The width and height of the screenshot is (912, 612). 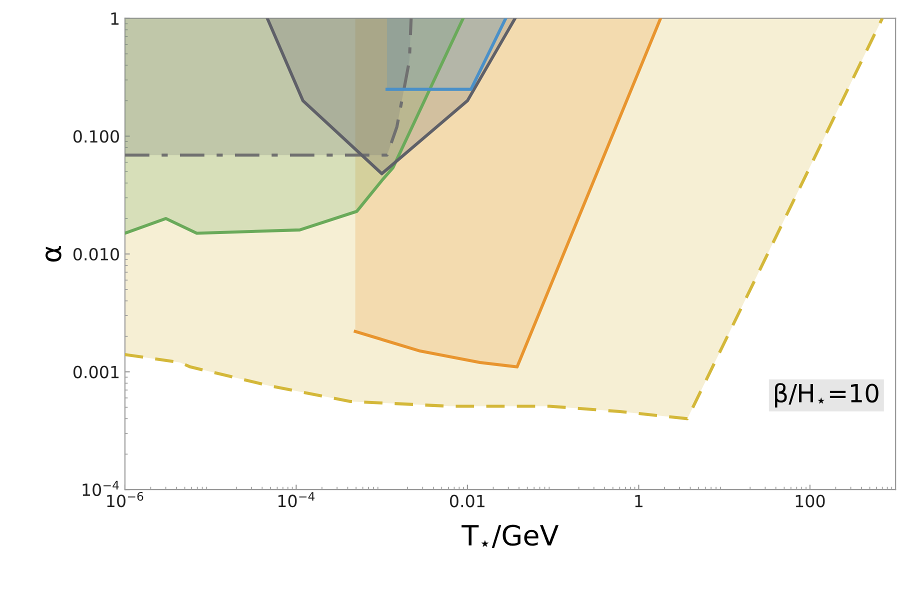 I want to click on y-tick-label: 1, so click(x=115, y=18).